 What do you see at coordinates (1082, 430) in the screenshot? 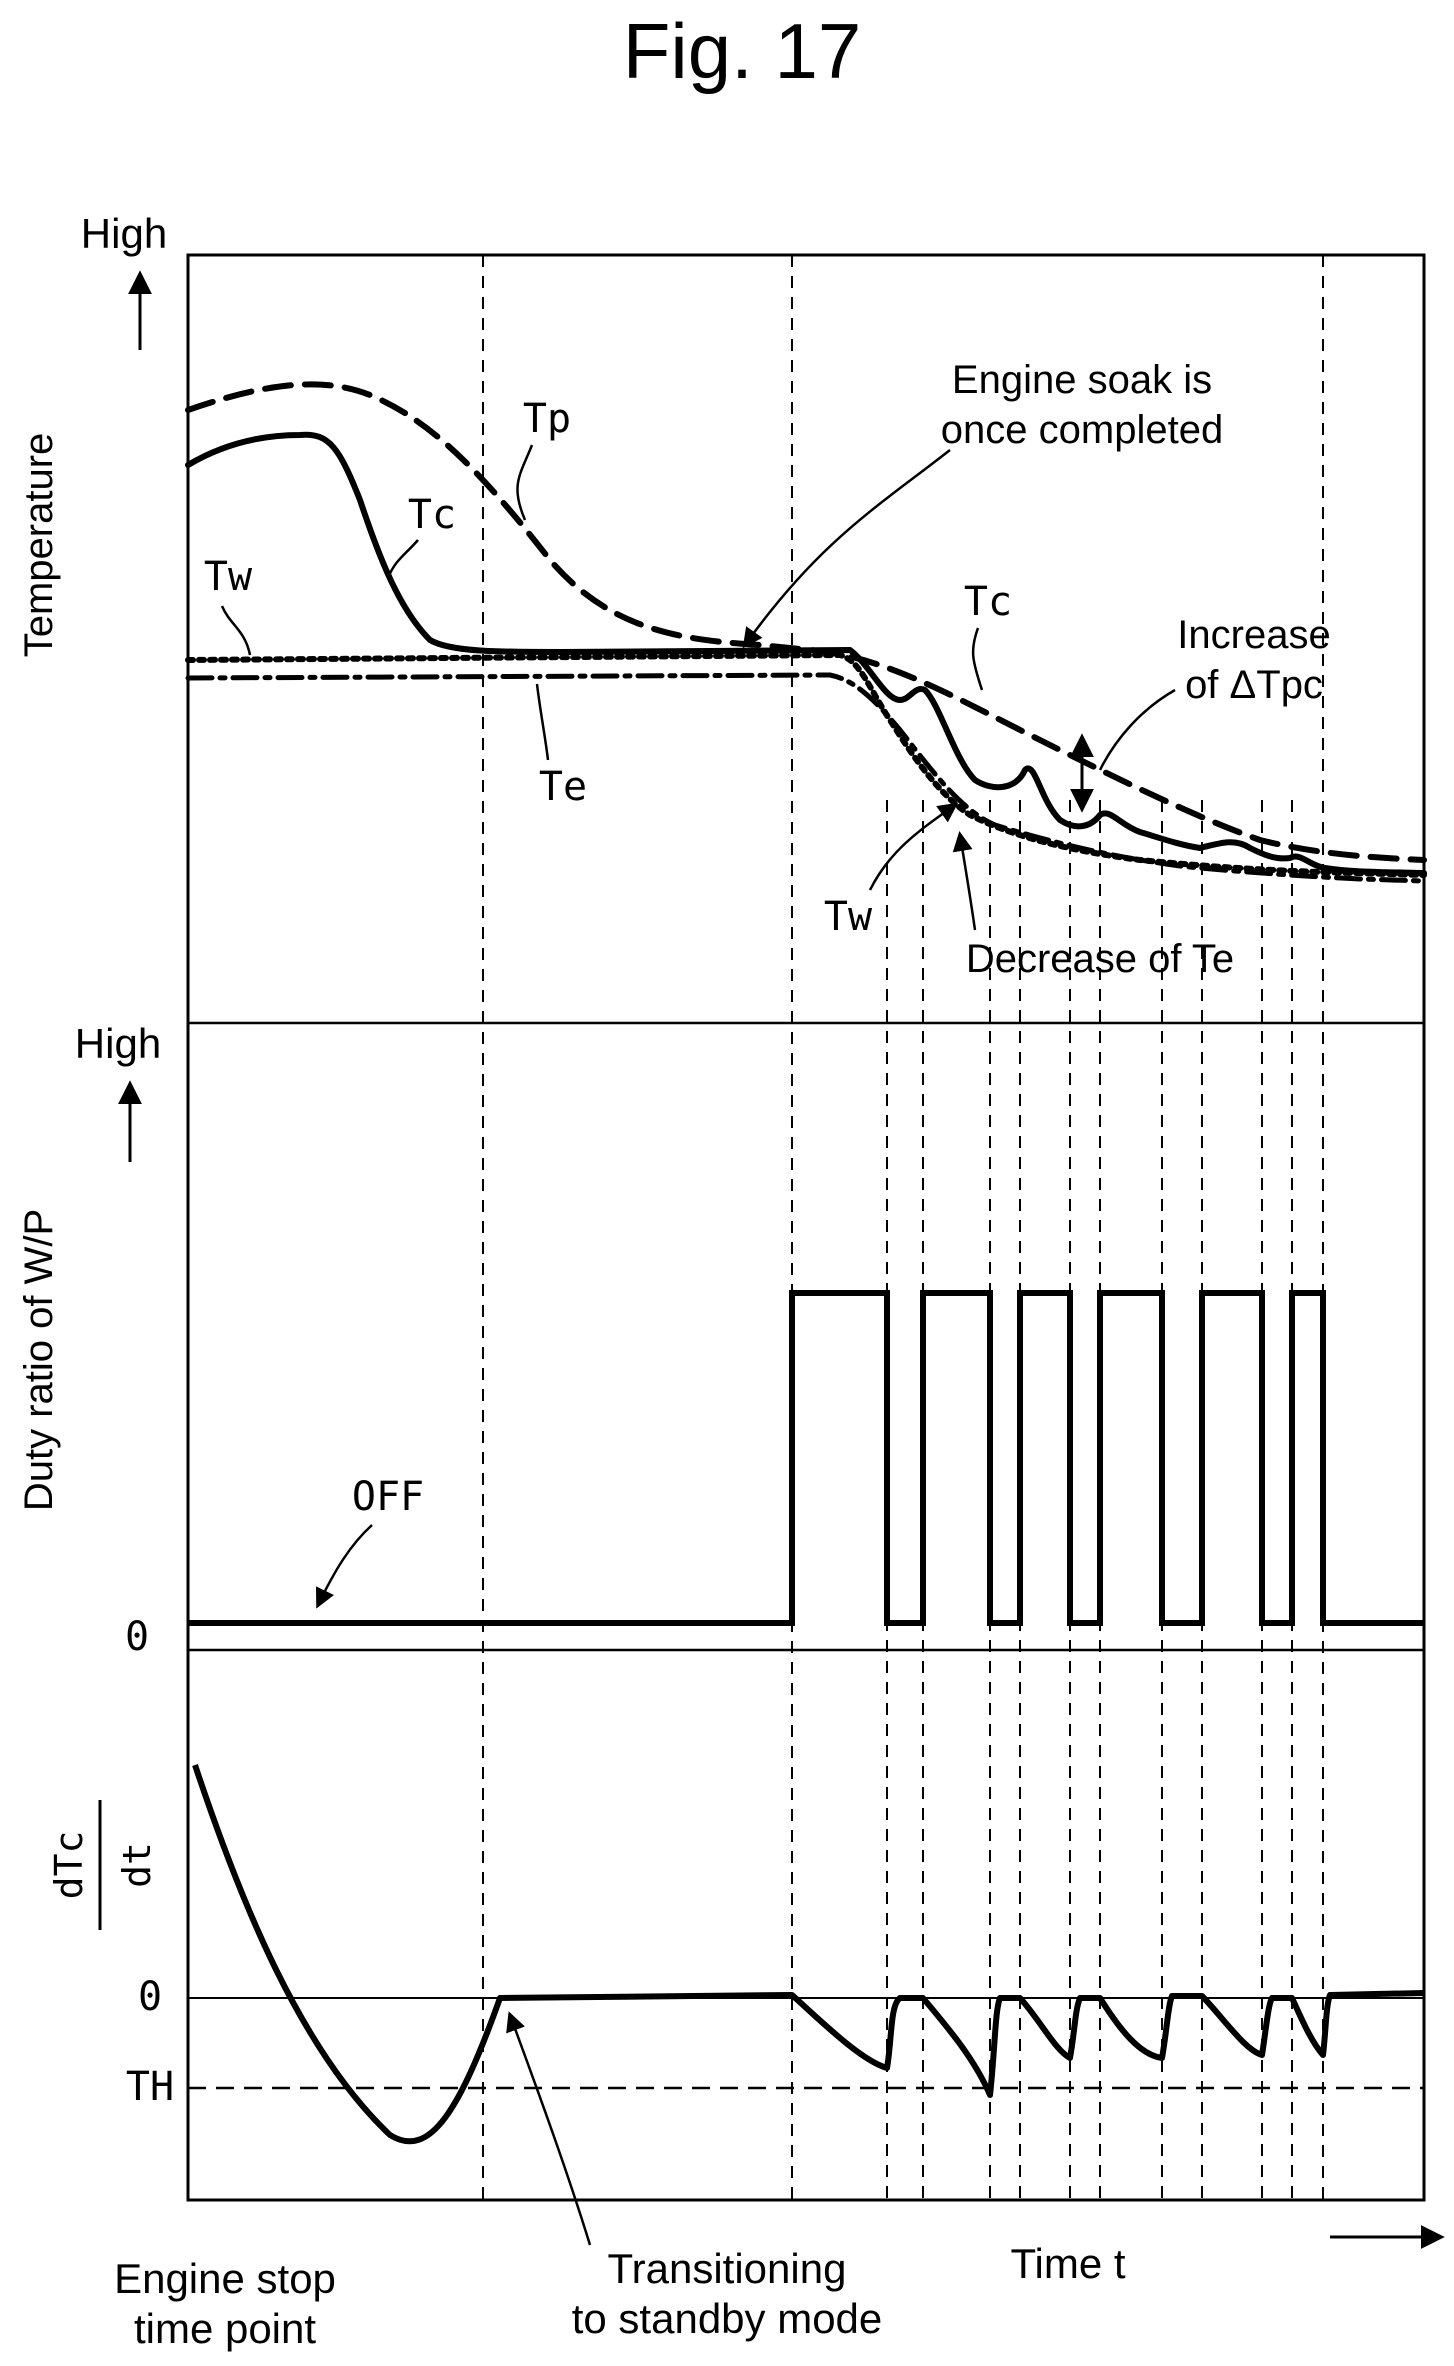
I see `engine-soak-label-2: once completed` at bounding box center [1082, 430].